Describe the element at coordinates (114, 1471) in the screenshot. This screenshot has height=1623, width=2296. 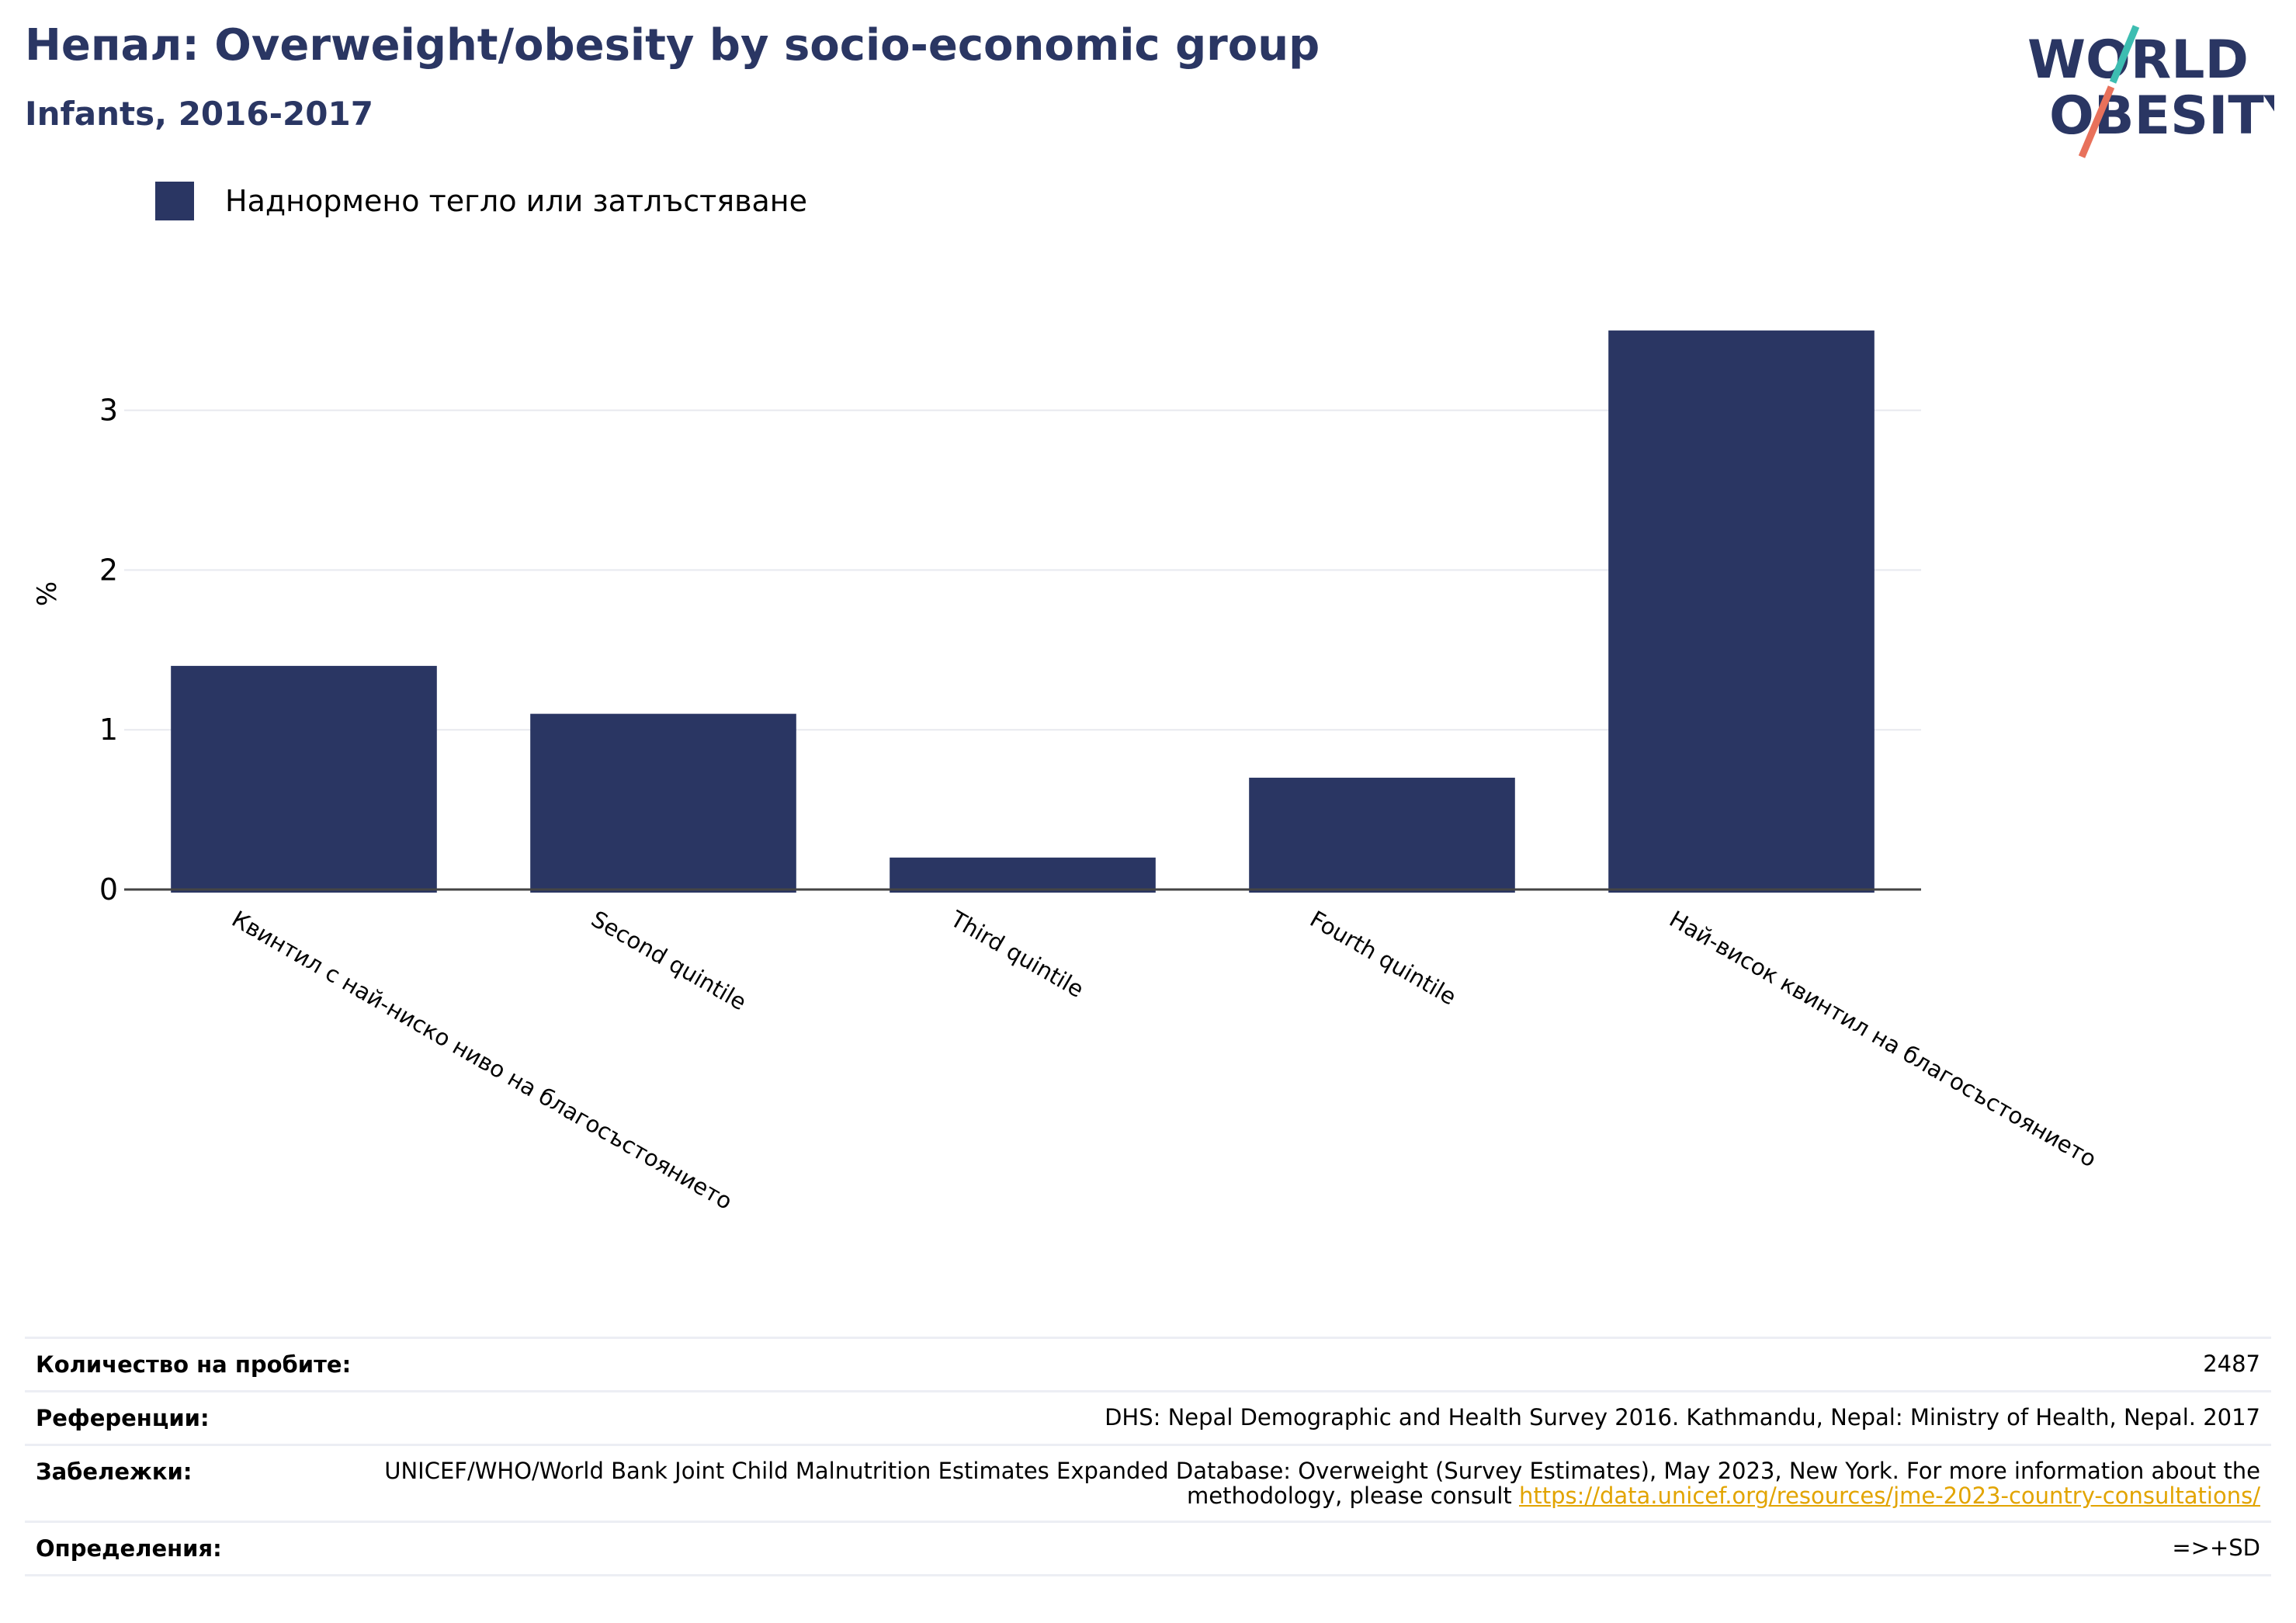
I see `info-key: Забележки:` at that location.